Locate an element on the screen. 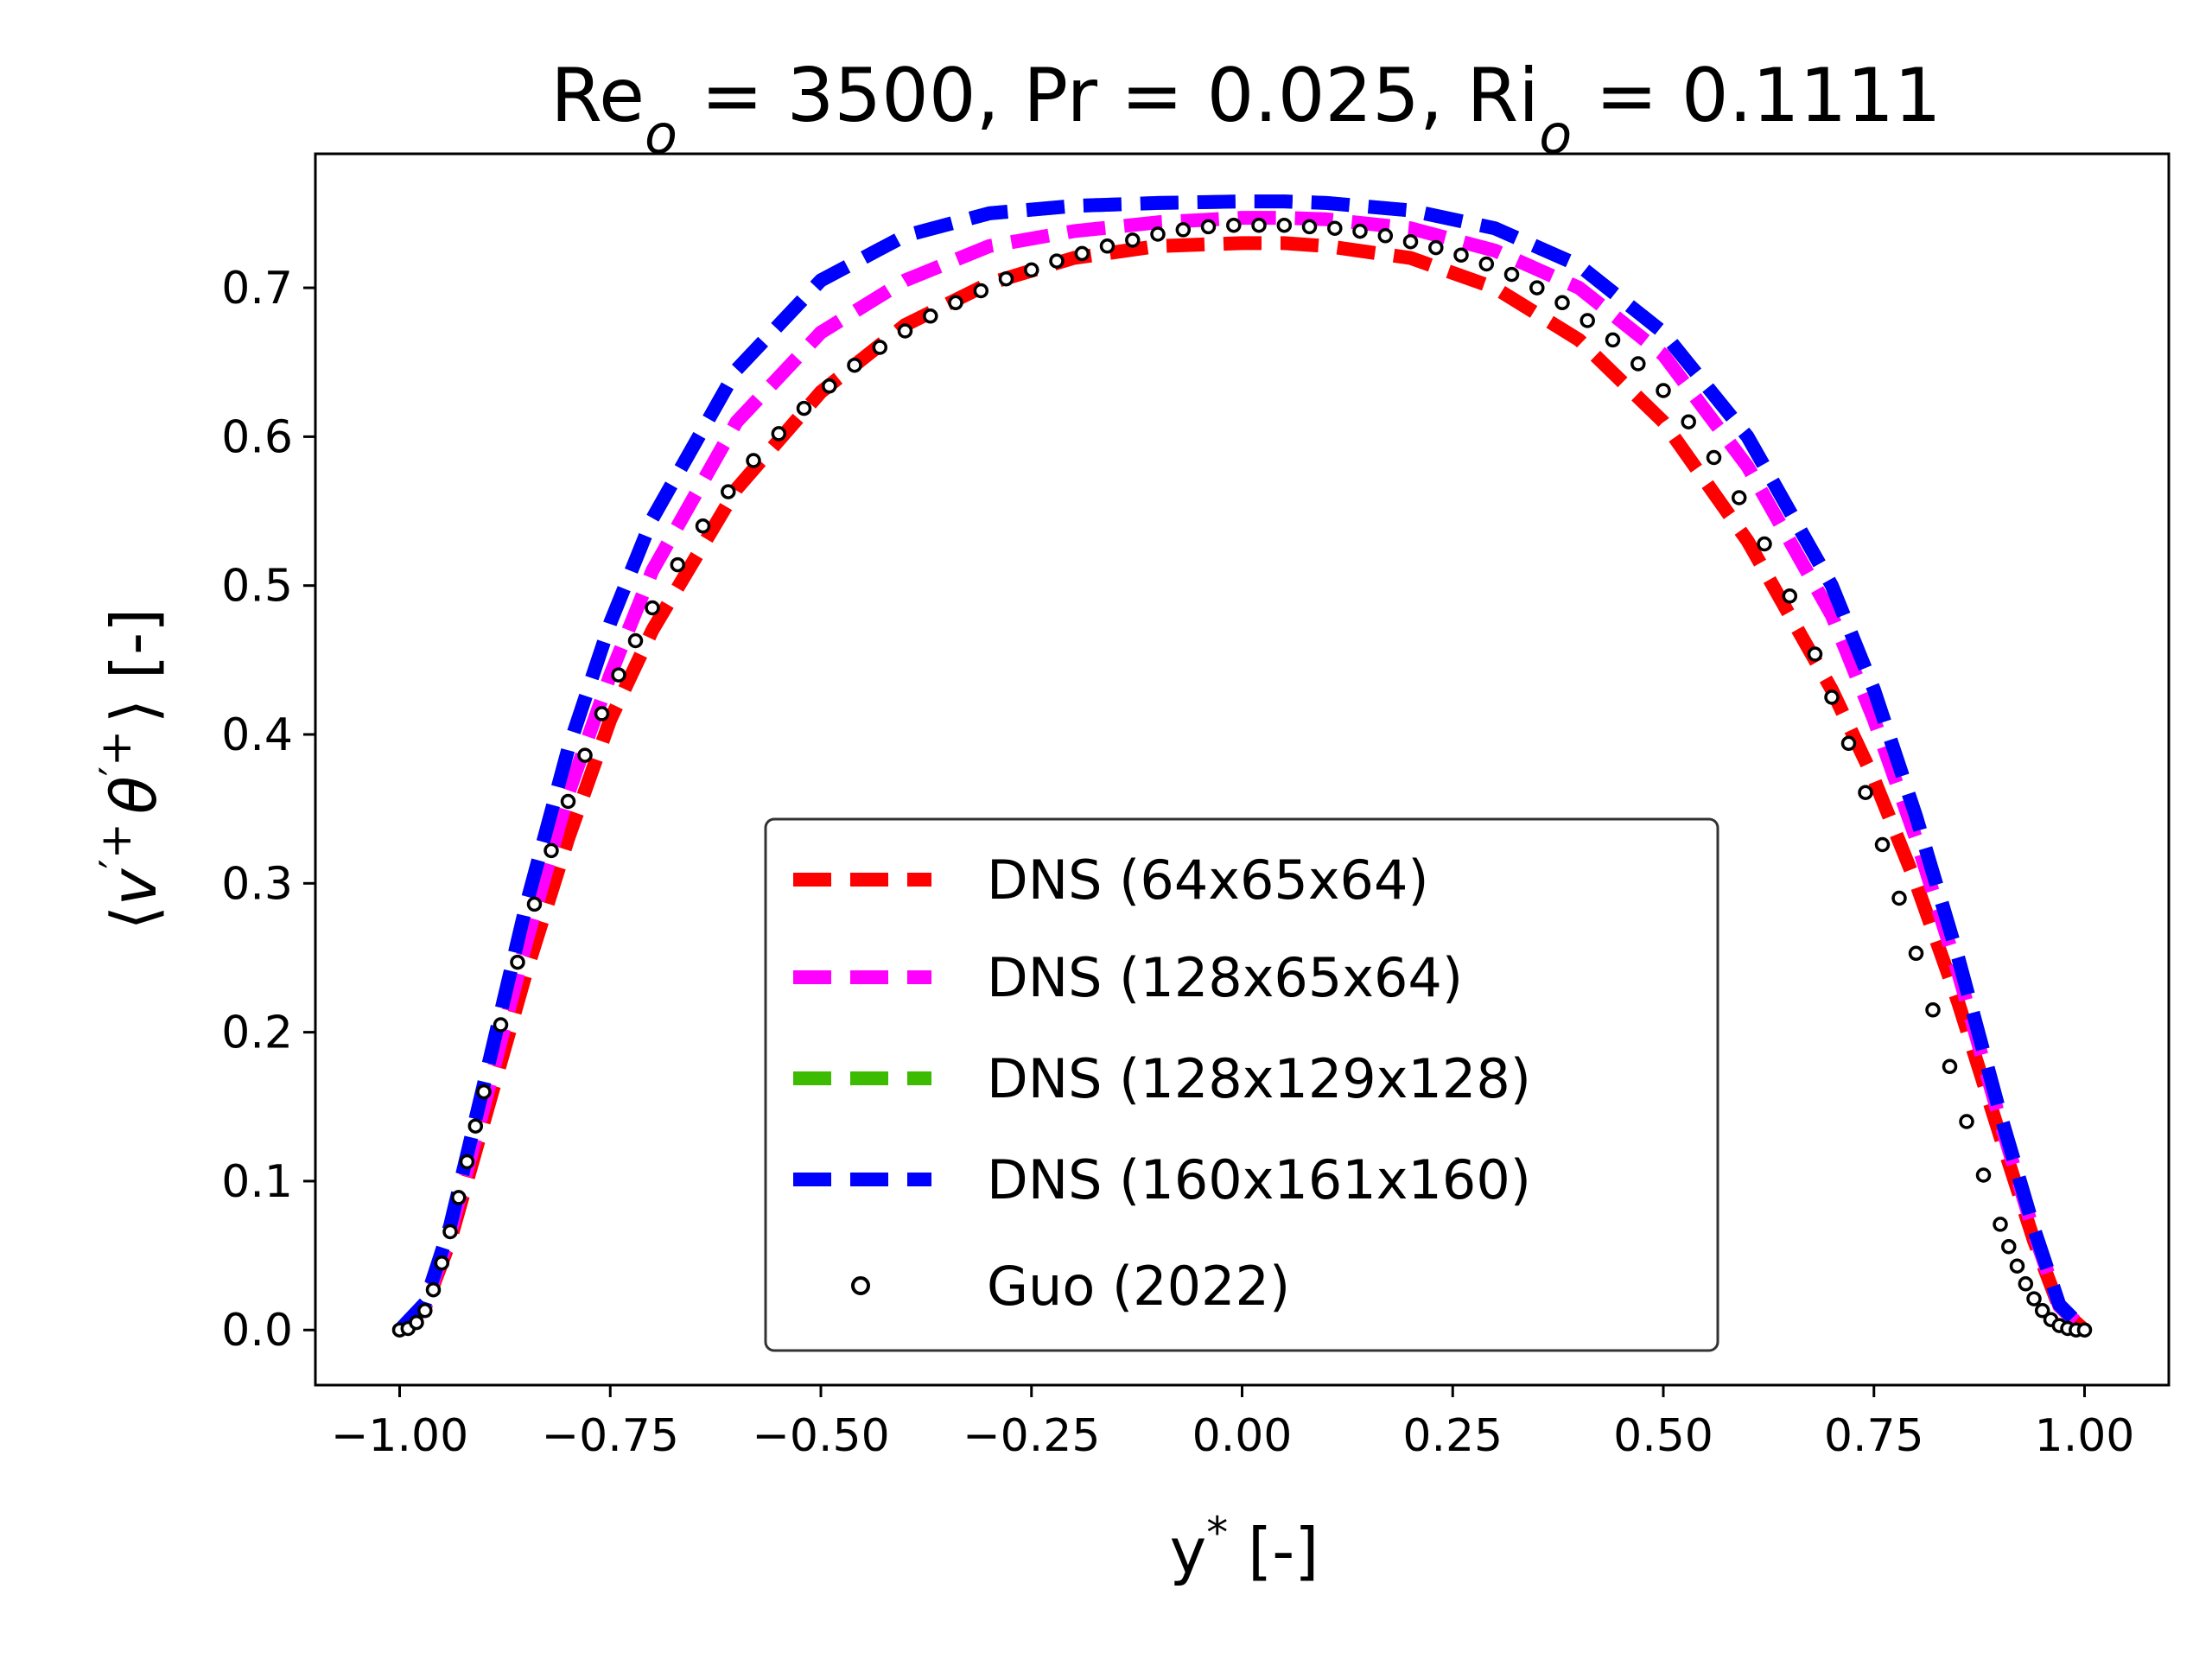 Image resolution: width=2212 pixels, height=1659 pixels. legend-label-dns-64: DNS (64x65x64) is located at coordinates (1208, 880).